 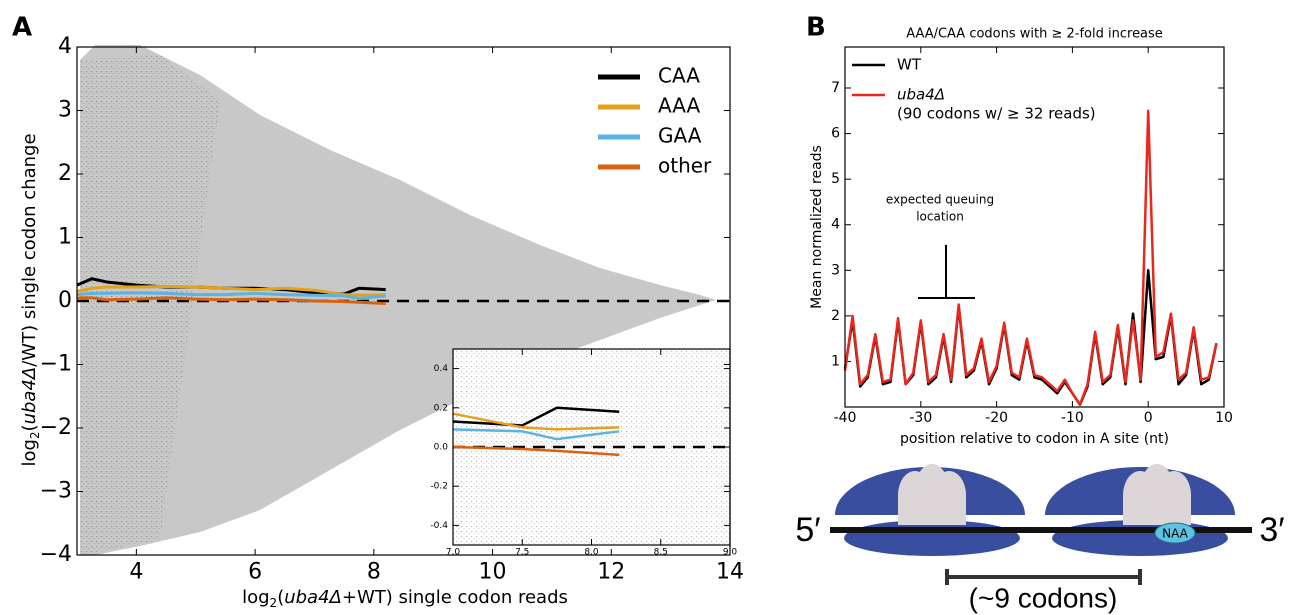 I want to click on y-tick-label: 6, so click(x=835, y=134).